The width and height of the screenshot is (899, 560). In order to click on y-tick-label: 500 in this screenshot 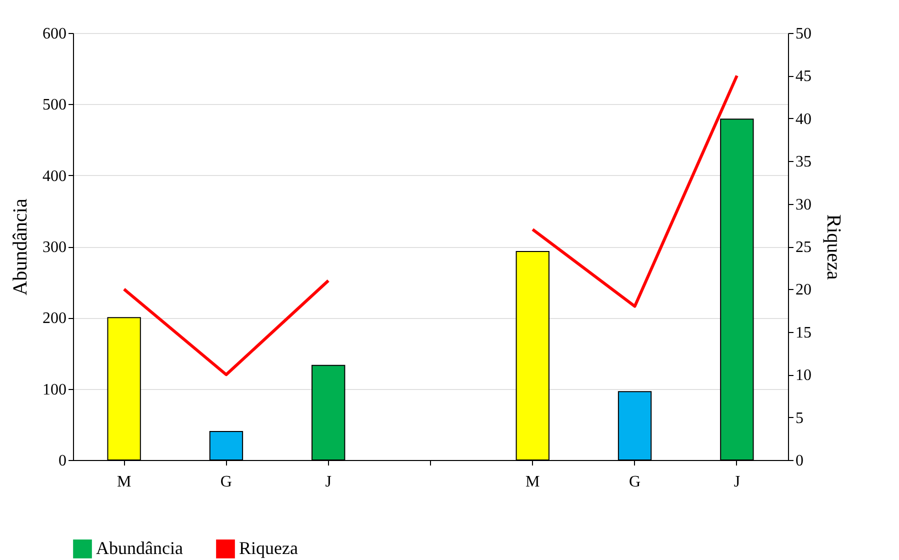, I will do `click(54, 105)`.